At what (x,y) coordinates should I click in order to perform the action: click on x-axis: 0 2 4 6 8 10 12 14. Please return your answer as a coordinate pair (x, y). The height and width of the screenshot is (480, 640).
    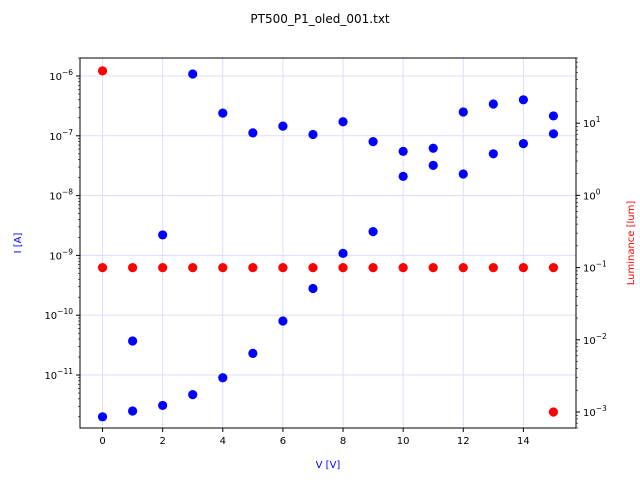
    Looking at the image, I should click on (314, 437).